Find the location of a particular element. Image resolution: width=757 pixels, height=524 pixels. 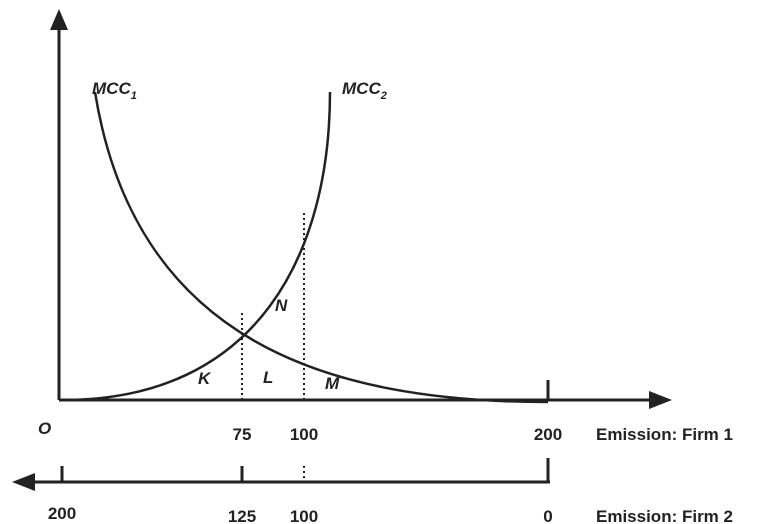

mcc1-label: MCC1 is located at coordinates (114, 90).